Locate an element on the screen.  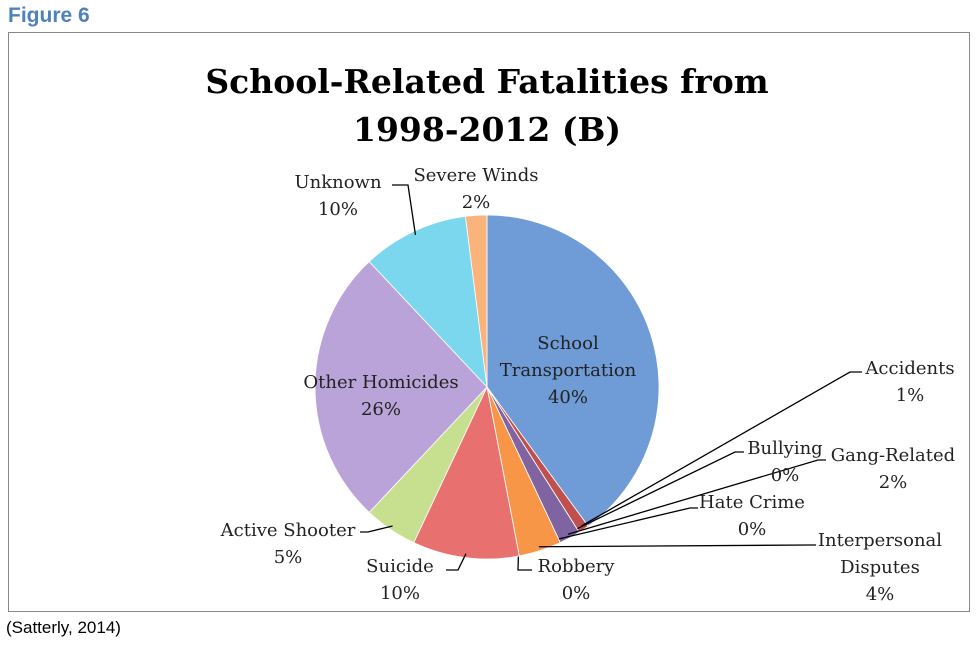
slice-label: Gang-Related 2% is located at coordinates (893, 469).